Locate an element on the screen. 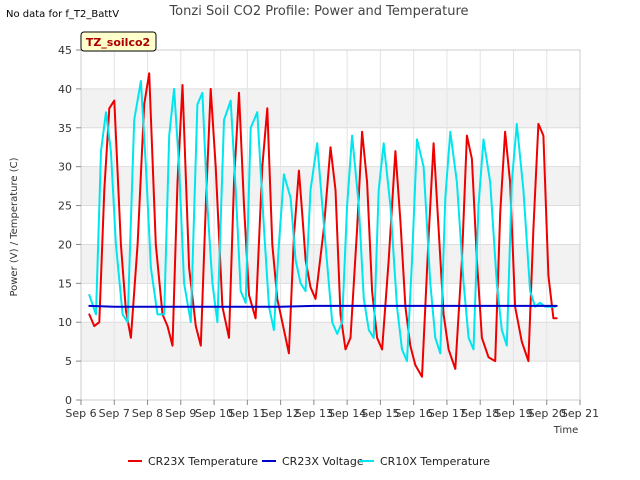  legend-label-cr23x-temperature: CR23X Temperature is located at coordinates (203, 461).